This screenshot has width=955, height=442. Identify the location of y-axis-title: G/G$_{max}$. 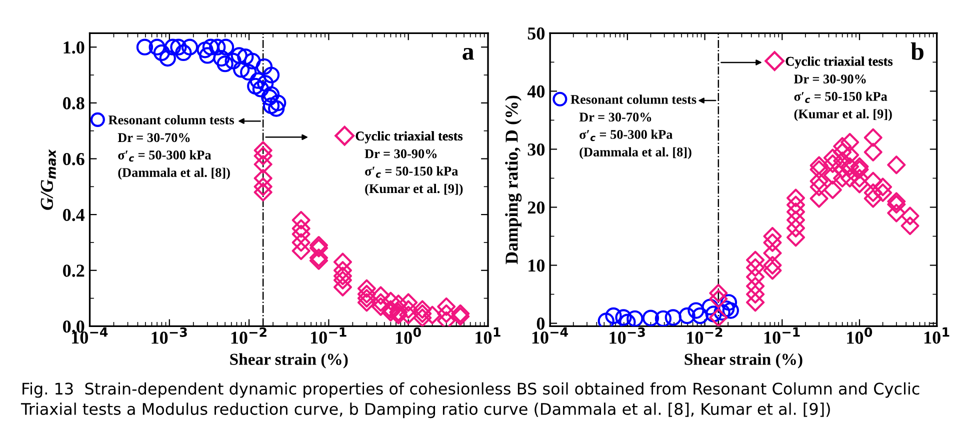
(48, 179).